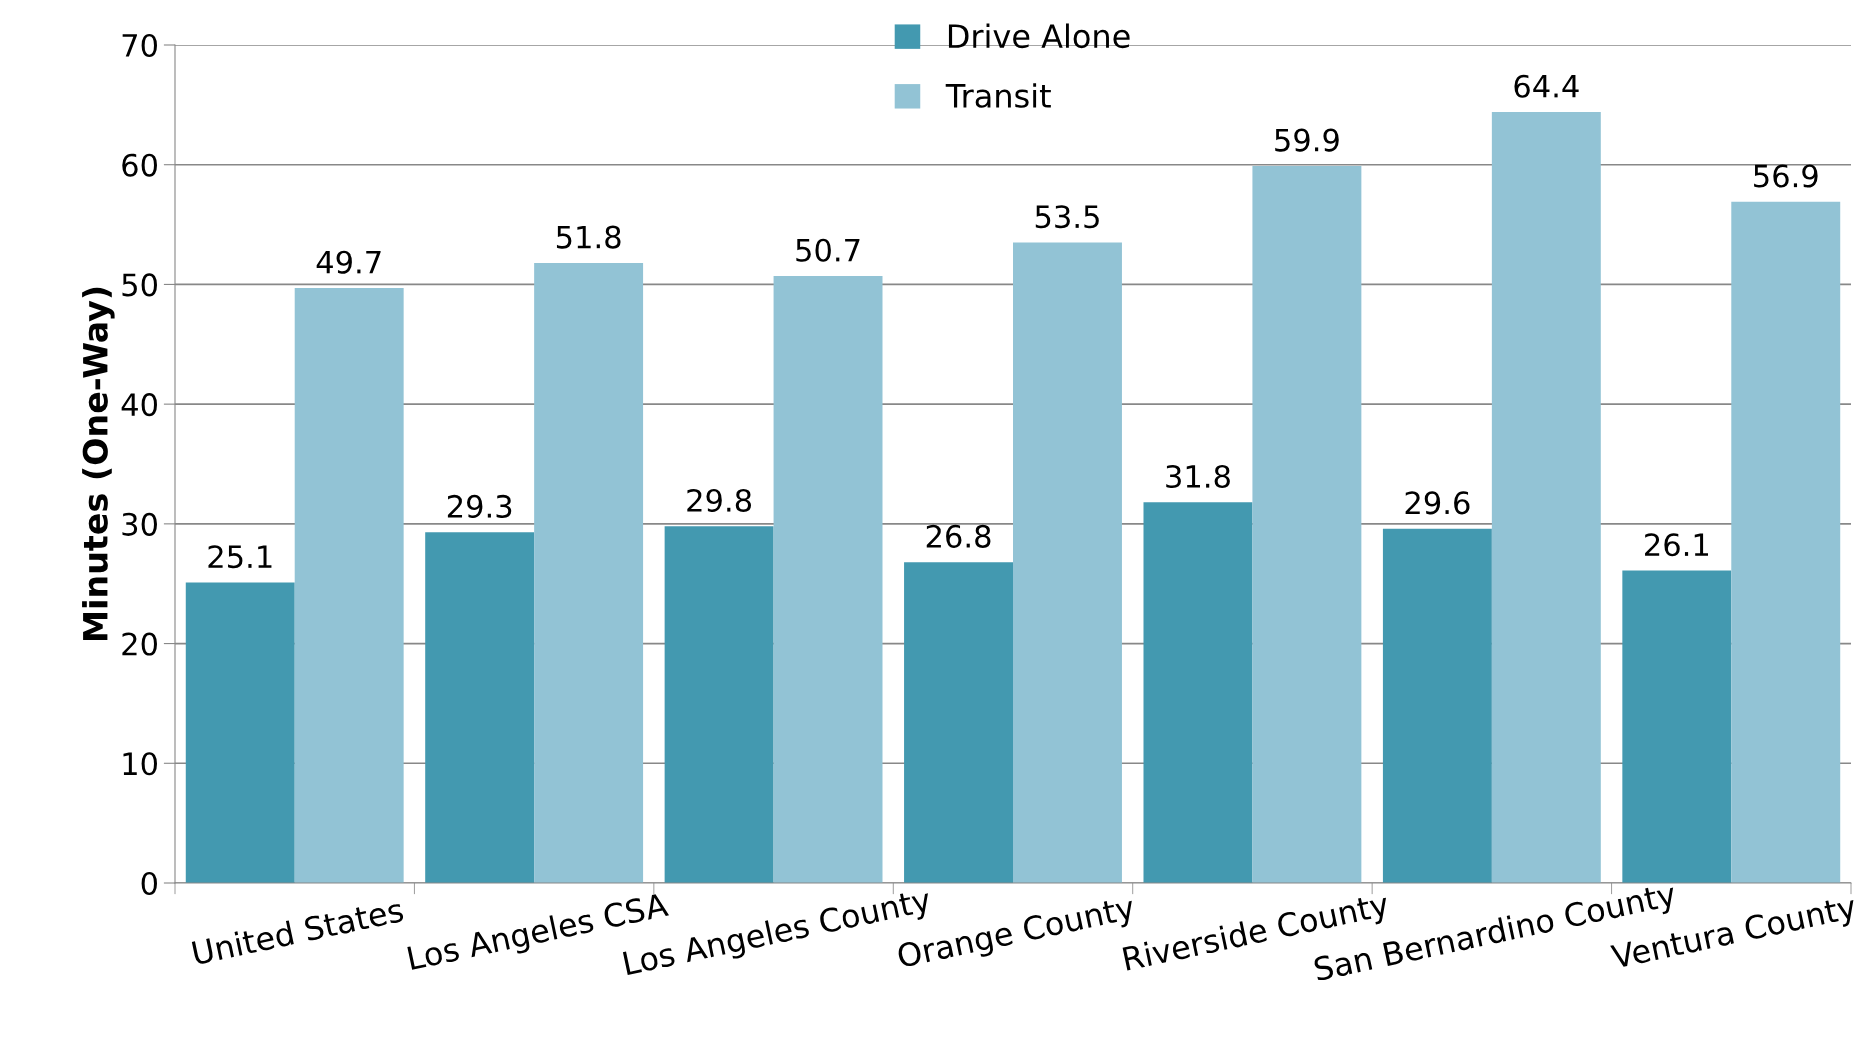  What do you see at coordinates (98, 464) in the screenshot?
I see `y-axis-title: Minutes (One-Way)` at bounding box center [98, 464].